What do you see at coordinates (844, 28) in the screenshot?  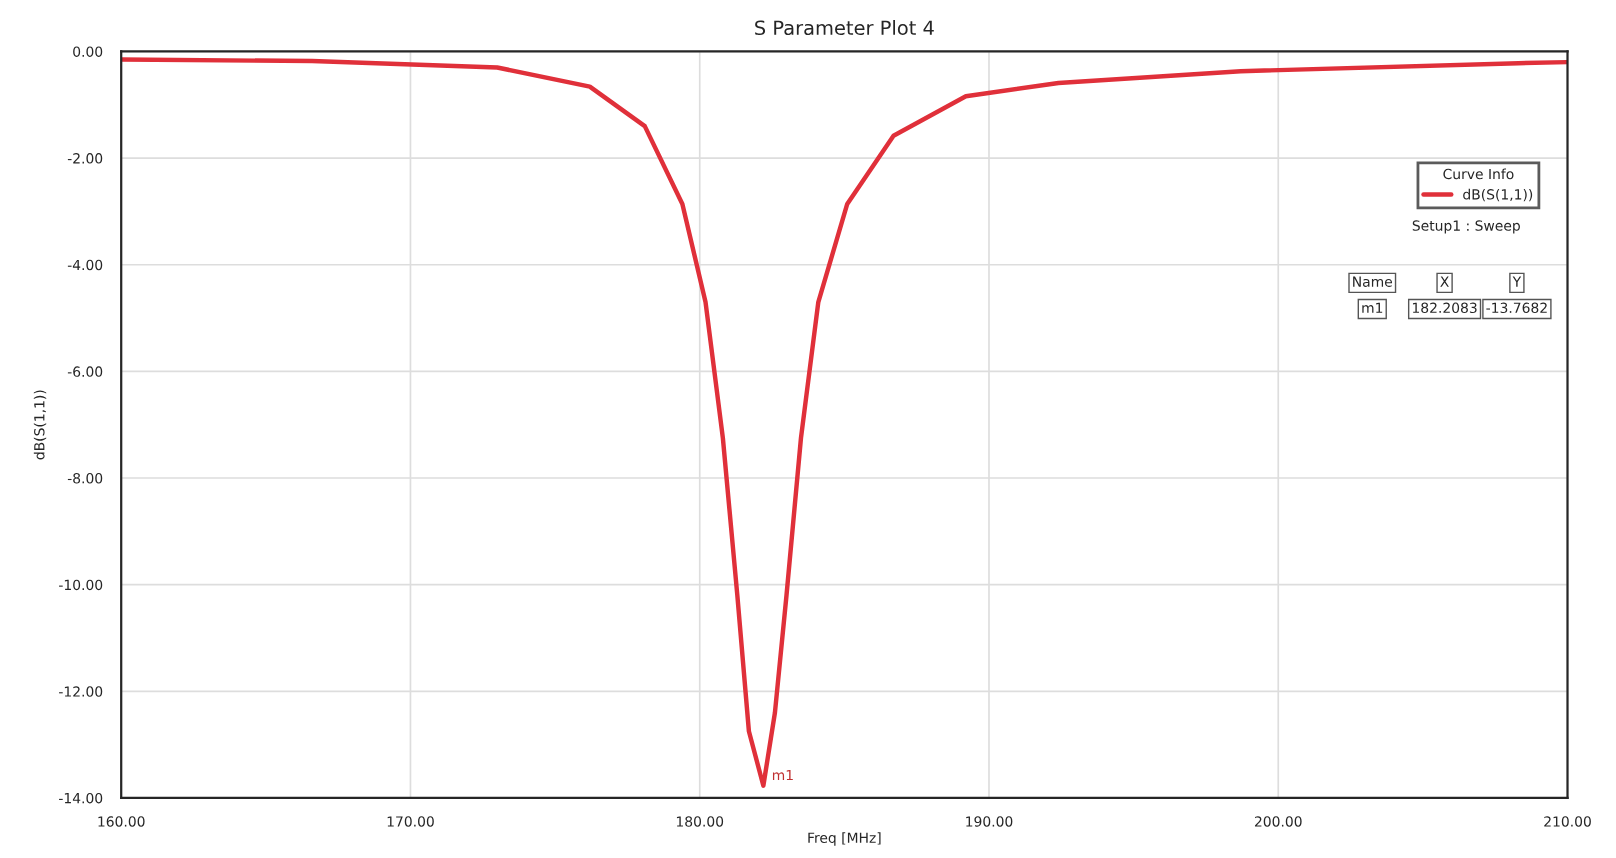 I see `chart-title: S Parameter Plot 4` at bounding box center [844, 28].